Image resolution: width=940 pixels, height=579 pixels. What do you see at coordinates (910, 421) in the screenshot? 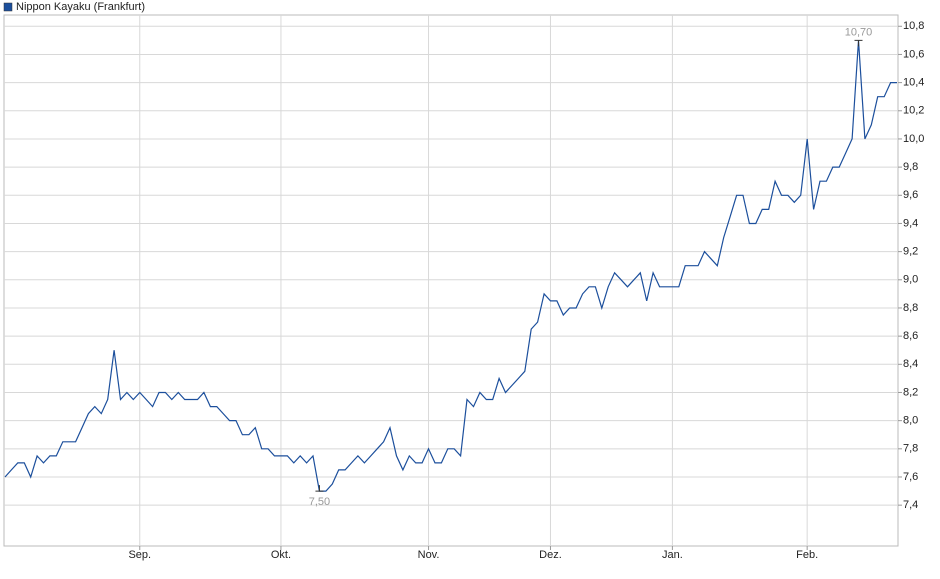
I see `y-tick-label: 8,0` at bounding box center [910, 421].